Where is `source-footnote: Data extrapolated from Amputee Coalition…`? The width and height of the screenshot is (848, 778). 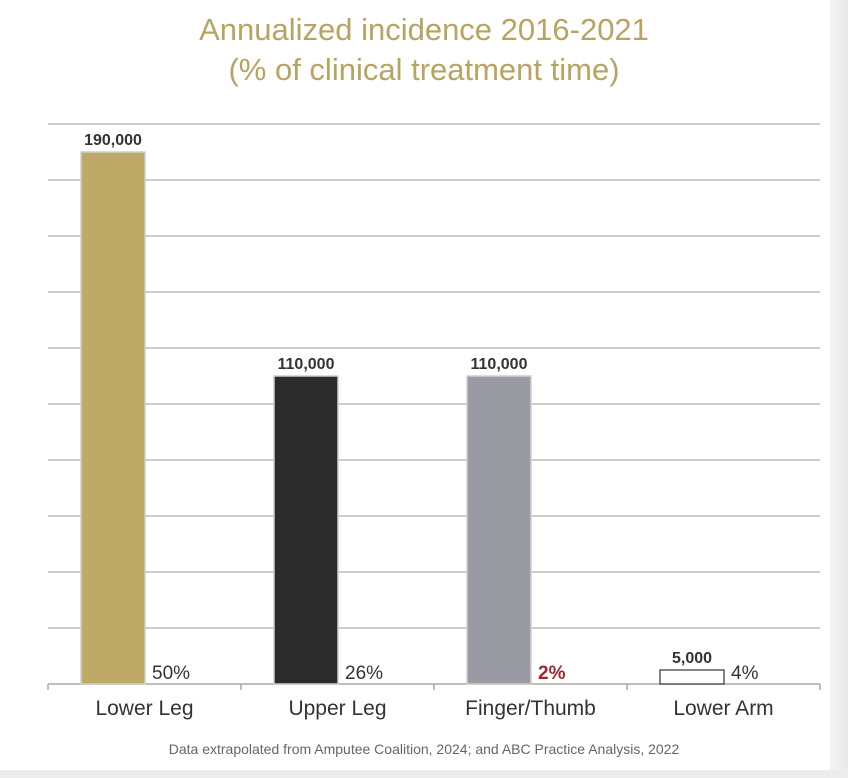
source-footnote: Data extrapolated from Amputee Coalition… is located at coordinates (424, 749).